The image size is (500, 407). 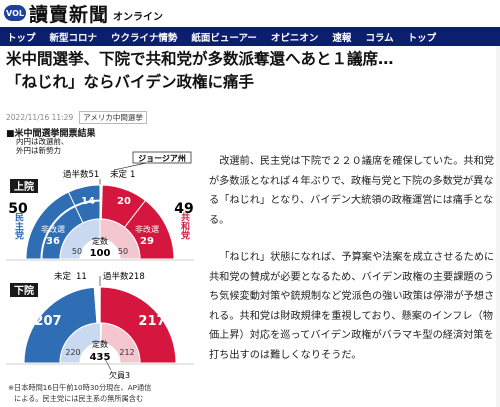 What do you see at coordinates (51, 134) in the screenshot?
I see `figure-title: ■米中間選挙開票結果` at bounding box center [51, 134].